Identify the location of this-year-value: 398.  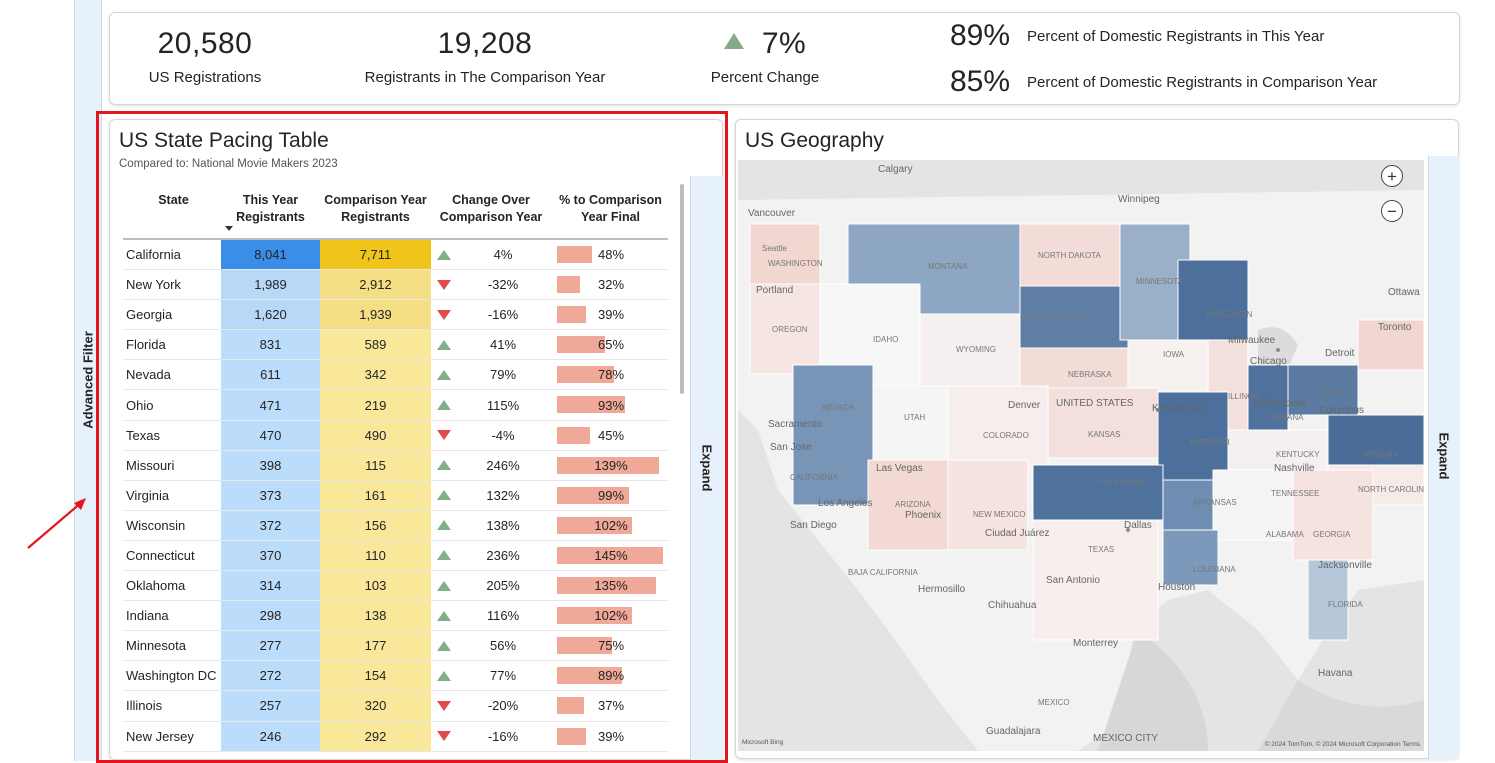
(270, 465).